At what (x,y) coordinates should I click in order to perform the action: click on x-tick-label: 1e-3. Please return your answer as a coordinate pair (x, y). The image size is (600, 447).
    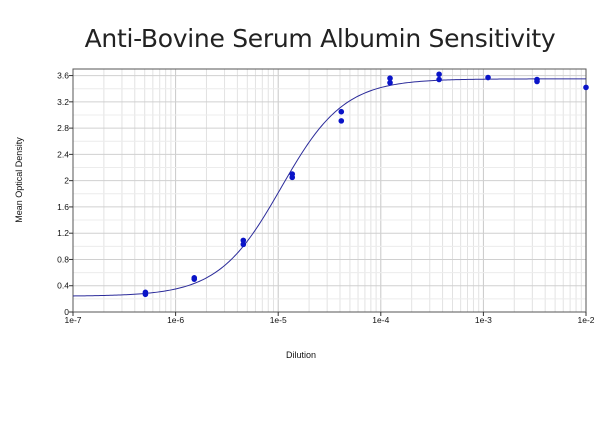
    Looking at the image, I should click on (483, 320).